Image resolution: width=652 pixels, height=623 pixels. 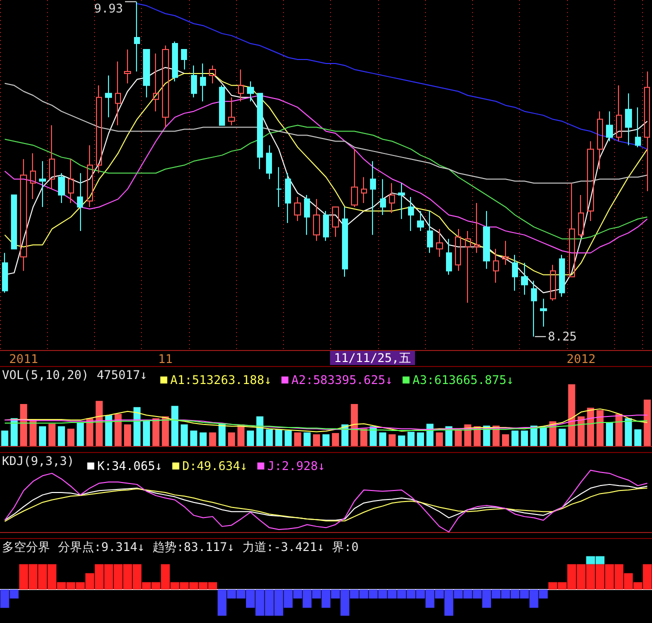 I want to click on legend-label: D:49.634↓, so click(x=215, y=466).